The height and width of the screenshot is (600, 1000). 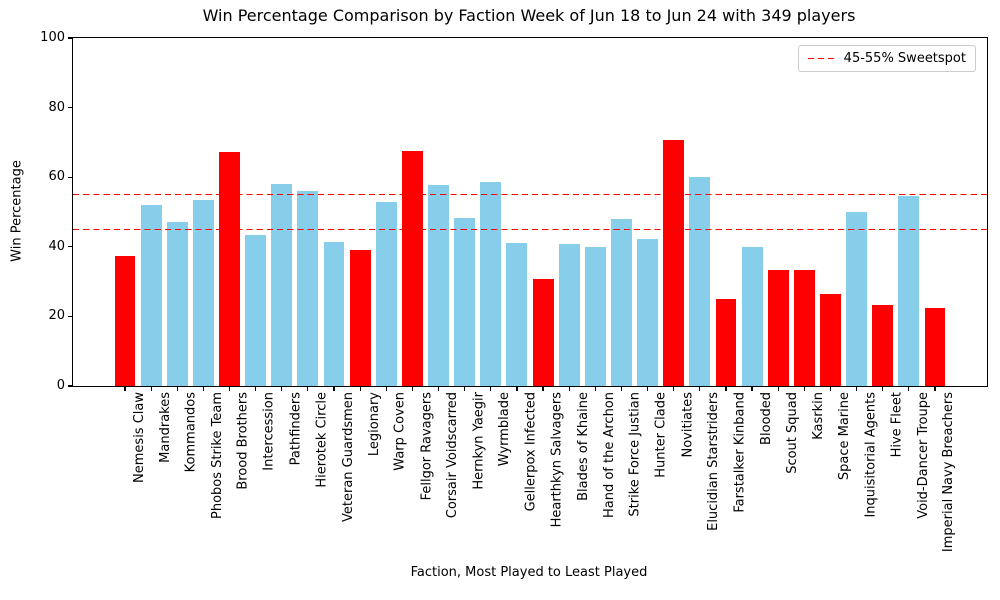 I want to click on bar-imperial-navy-breachers, so click(x=935, y=347).